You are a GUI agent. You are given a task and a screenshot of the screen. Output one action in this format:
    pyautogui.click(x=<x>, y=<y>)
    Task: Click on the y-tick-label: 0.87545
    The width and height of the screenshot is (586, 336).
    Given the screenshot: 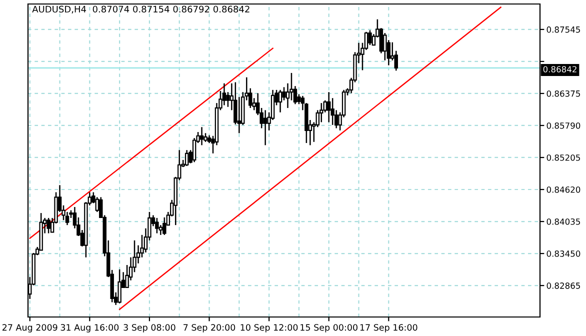 What is the action you would take?
    pyautogui.click(x=563, y=29)
    